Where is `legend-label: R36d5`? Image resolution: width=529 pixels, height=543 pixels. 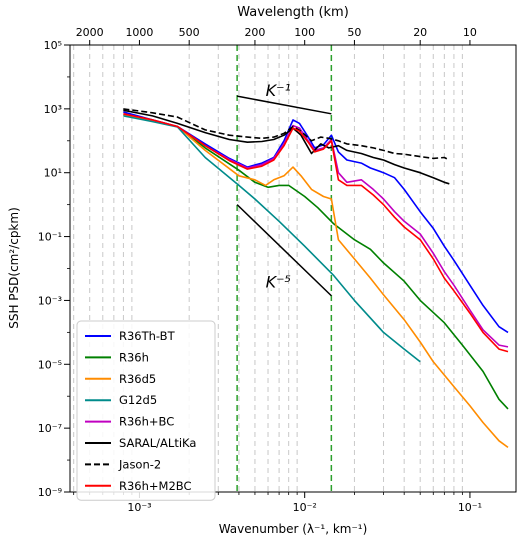
legend-label: R36d5 is located at coordinates (137, 379).